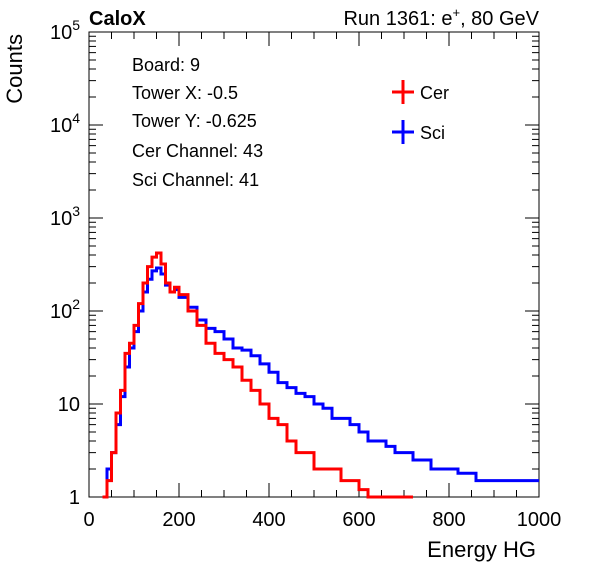 This screenshot has height=577, width=596. I want to click on x-tick-label: 600, so click(358, 520).